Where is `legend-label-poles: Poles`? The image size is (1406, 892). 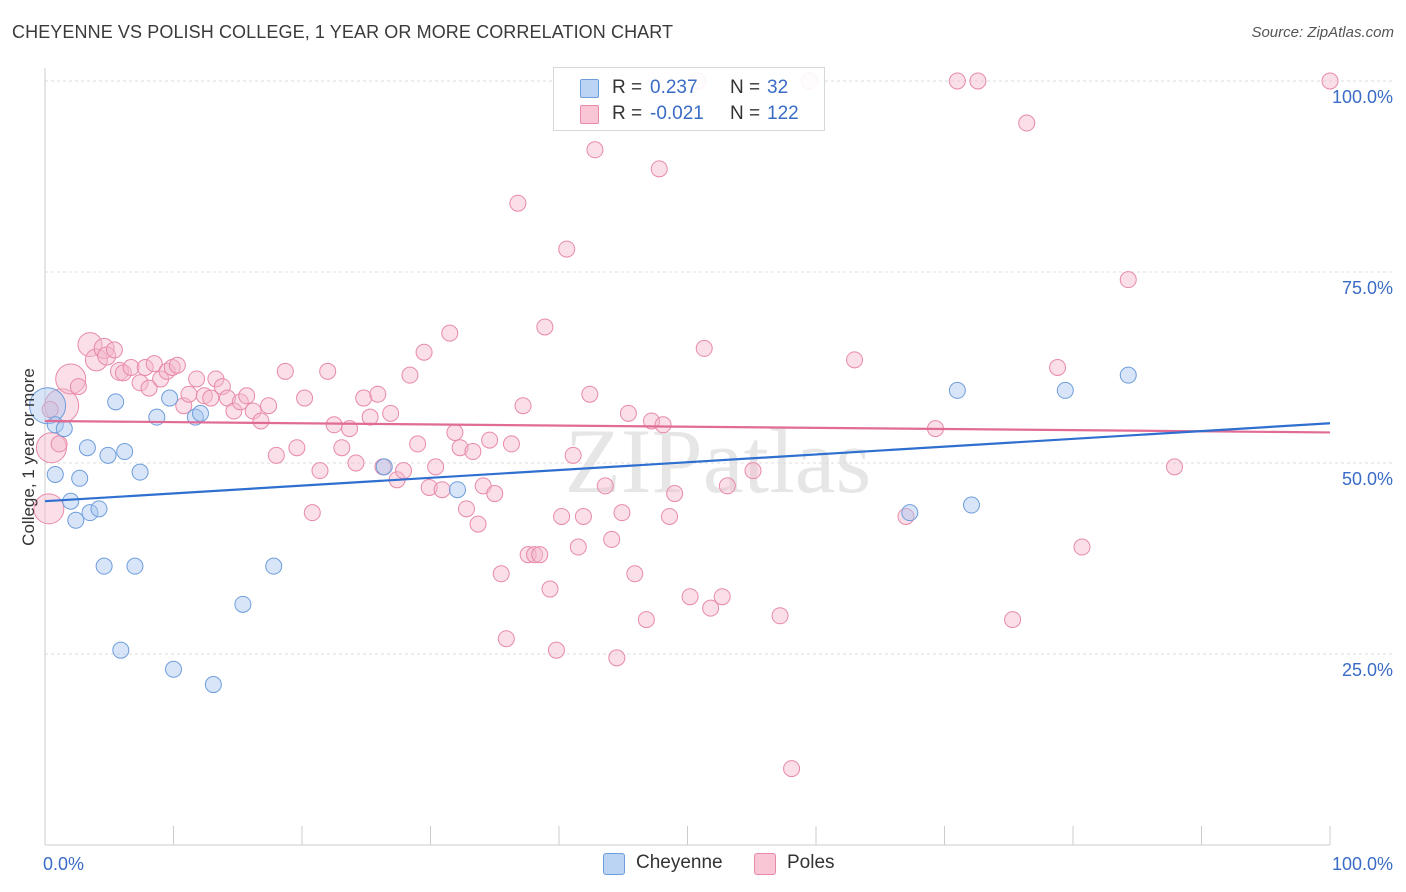
legend-label-poles: Poles is located at coordinates (811, 862).